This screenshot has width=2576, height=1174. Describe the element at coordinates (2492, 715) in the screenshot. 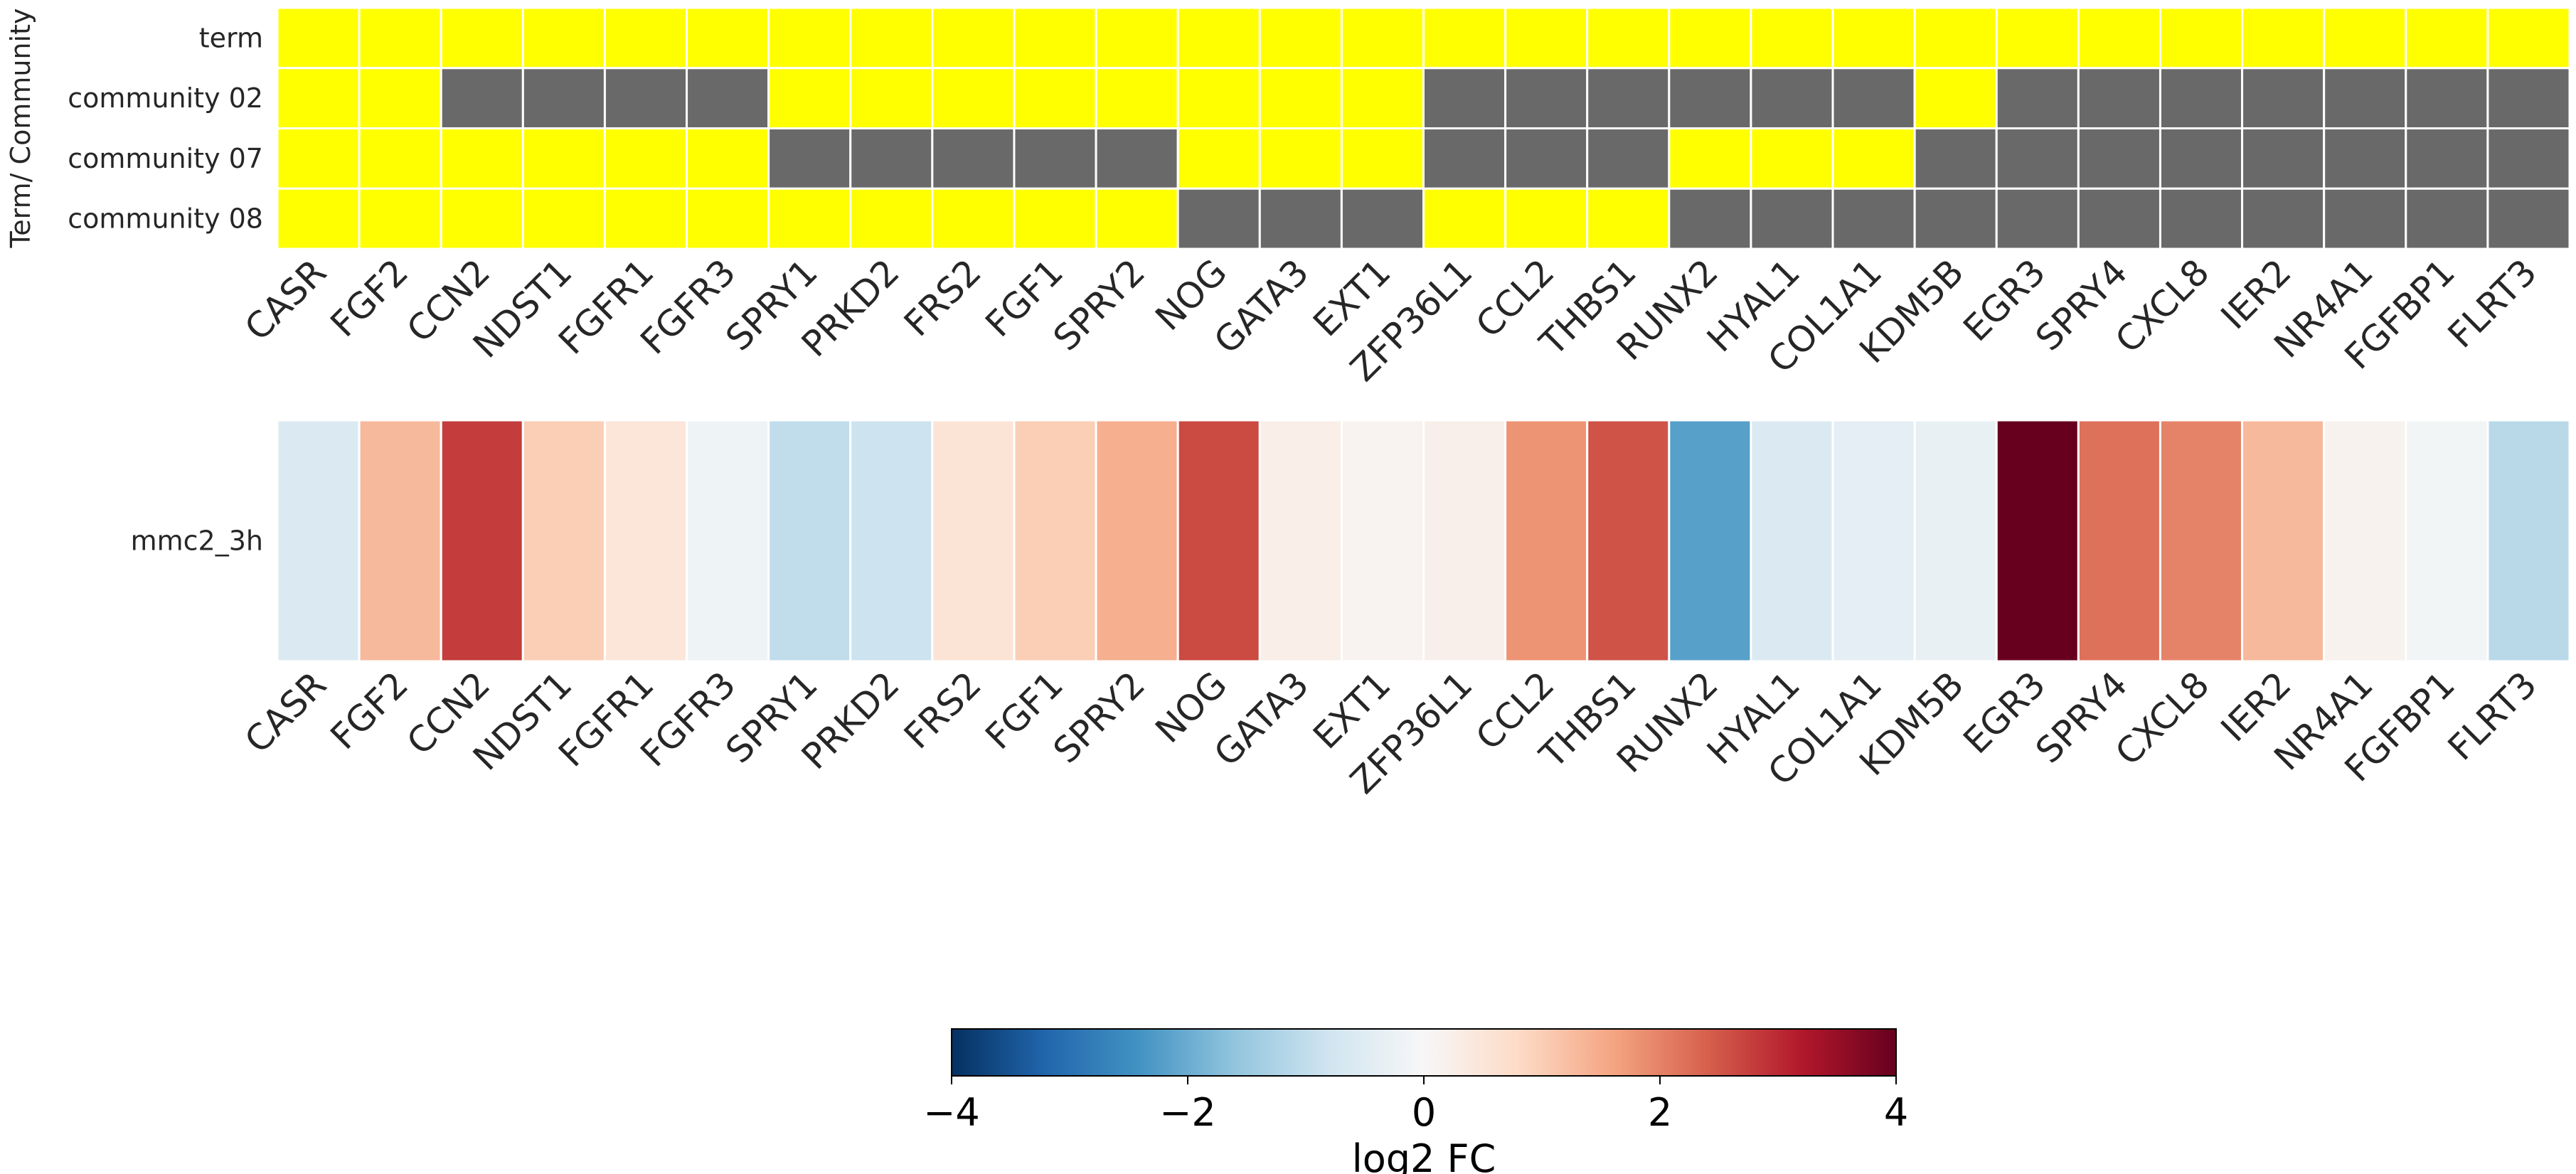

I see `log2fc-column-label: FLRT3` at that location.